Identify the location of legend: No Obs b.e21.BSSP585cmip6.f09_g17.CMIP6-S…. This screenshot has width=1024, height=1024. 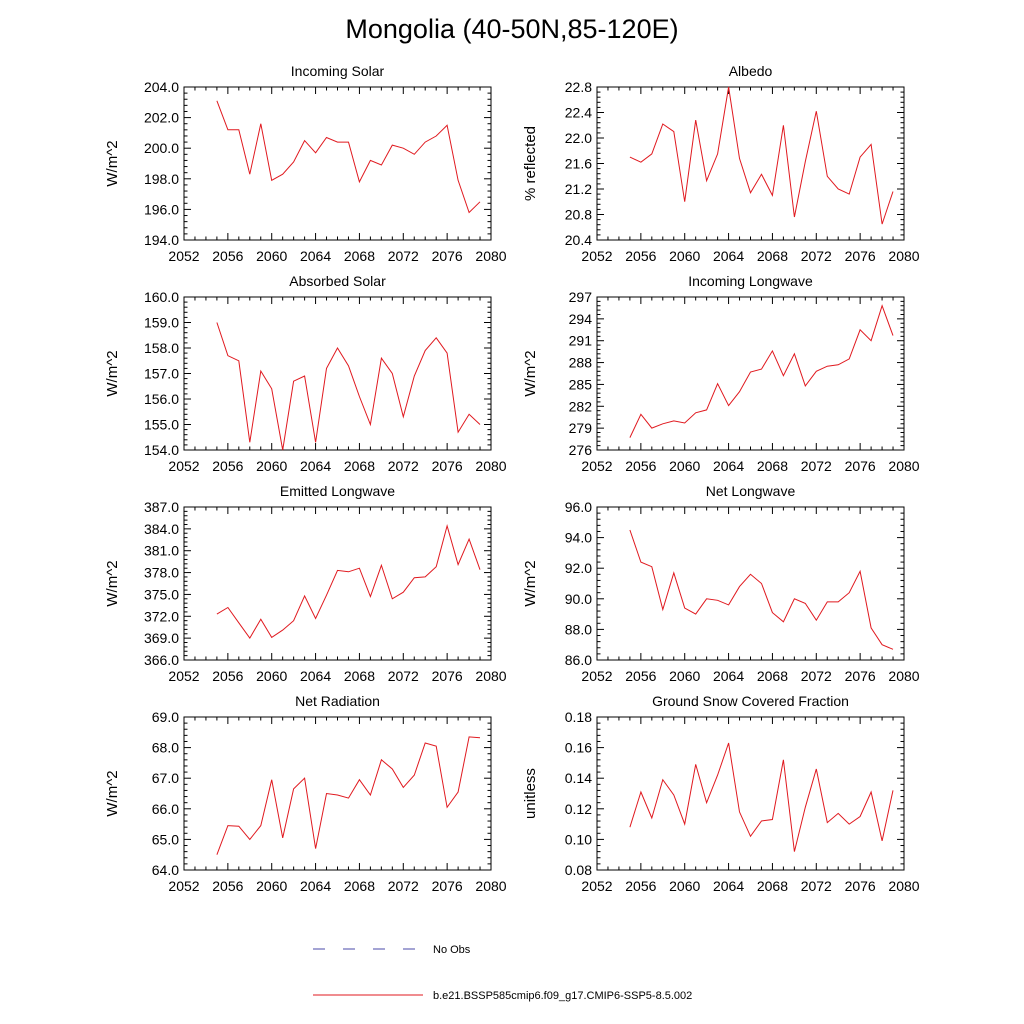
(502, 973).